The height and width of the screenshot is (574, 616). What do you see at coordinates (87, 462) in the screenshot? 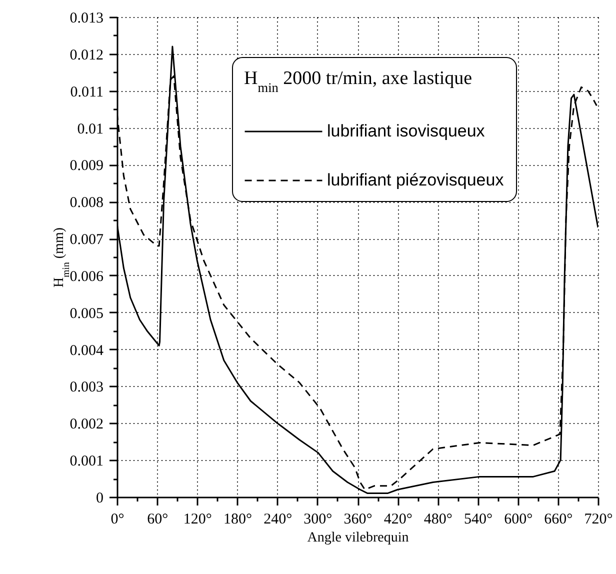
I see `y-tick-label: 0.001` at bounding box center [87, 462].